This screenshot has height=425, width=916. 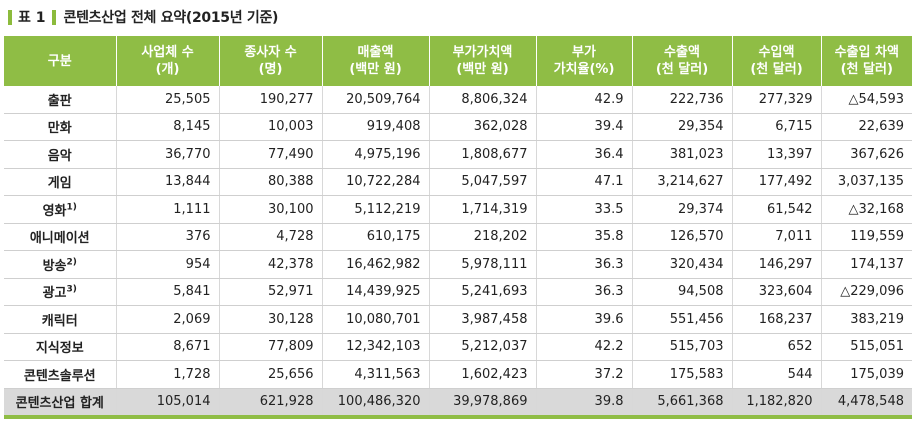 What do you see at coordinates (583, 319) in the screenshot?
I see `table-cell: 39.6` at bounding box center [583, 319].